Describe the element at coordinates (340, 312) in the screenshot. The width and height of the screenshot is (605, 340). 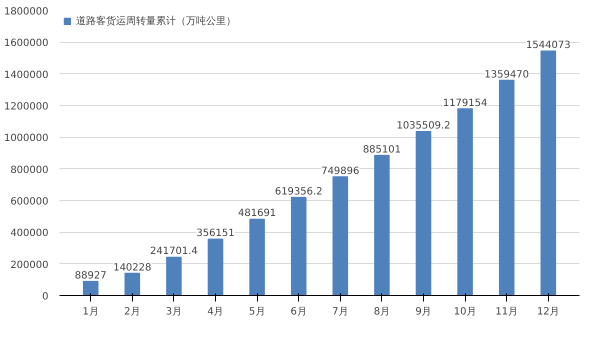
I see `x-tick-label: 7月` at that location.